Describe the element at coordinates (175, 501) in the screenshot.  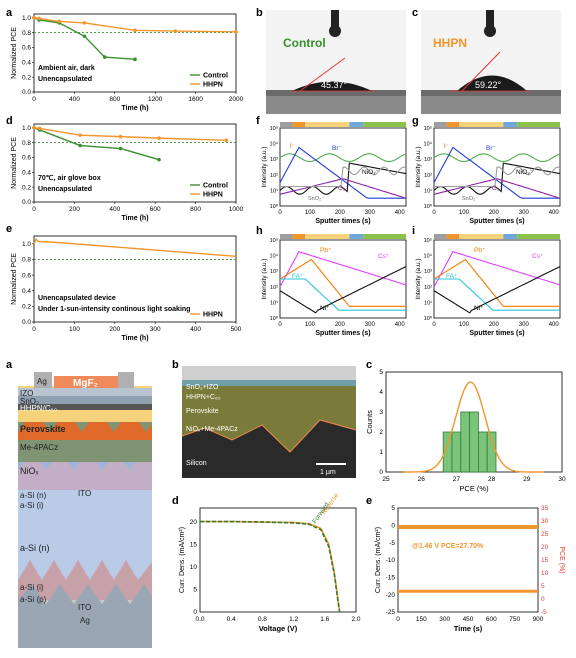
I see `panel-letter-d2: d` at that location.